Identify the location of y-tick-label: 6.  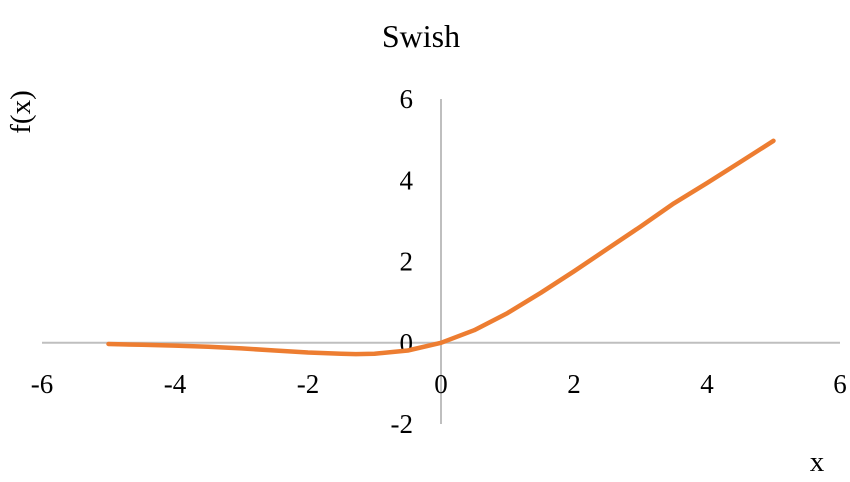
(407, 99).